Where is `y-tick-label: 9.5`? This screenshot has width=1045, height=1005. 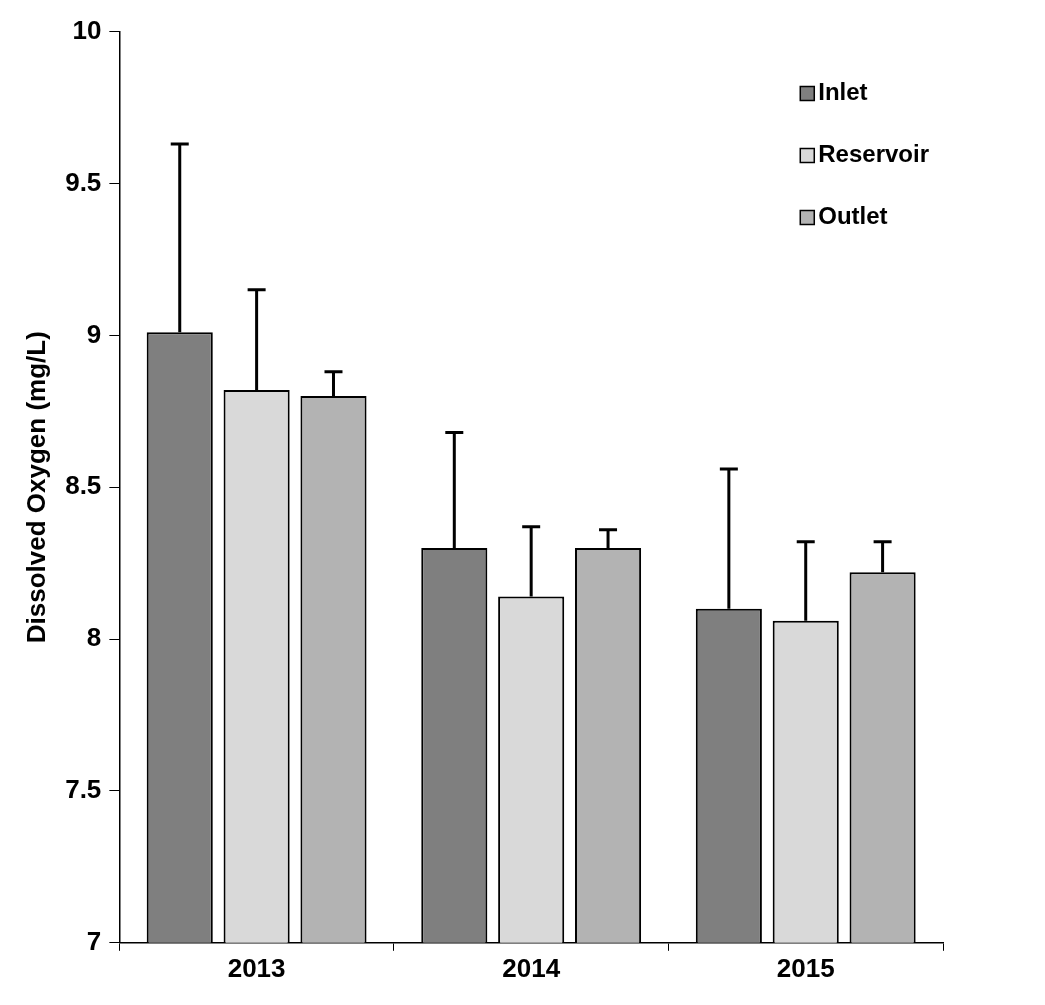 y-tick-label: 9.5 is located at coordinates (83, 181).